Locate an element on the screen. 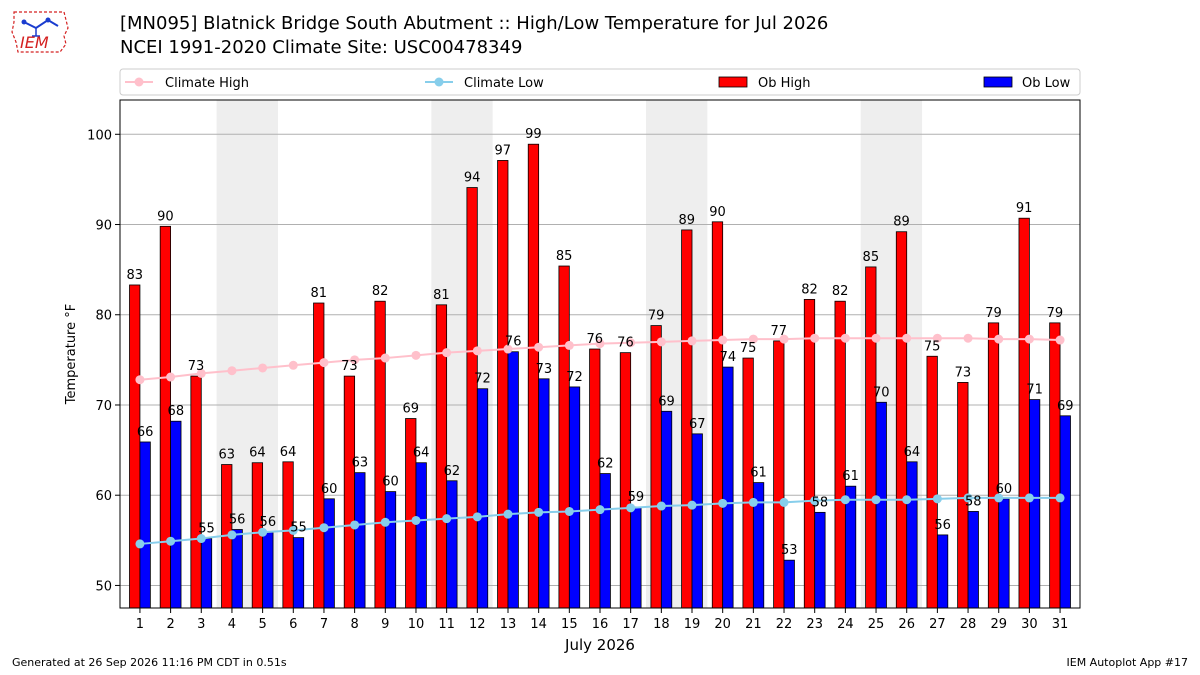 Image resolution: width=1200 pixels, height=675 pixels. y-tick-label: 70 is located at coordinates (103, 406).